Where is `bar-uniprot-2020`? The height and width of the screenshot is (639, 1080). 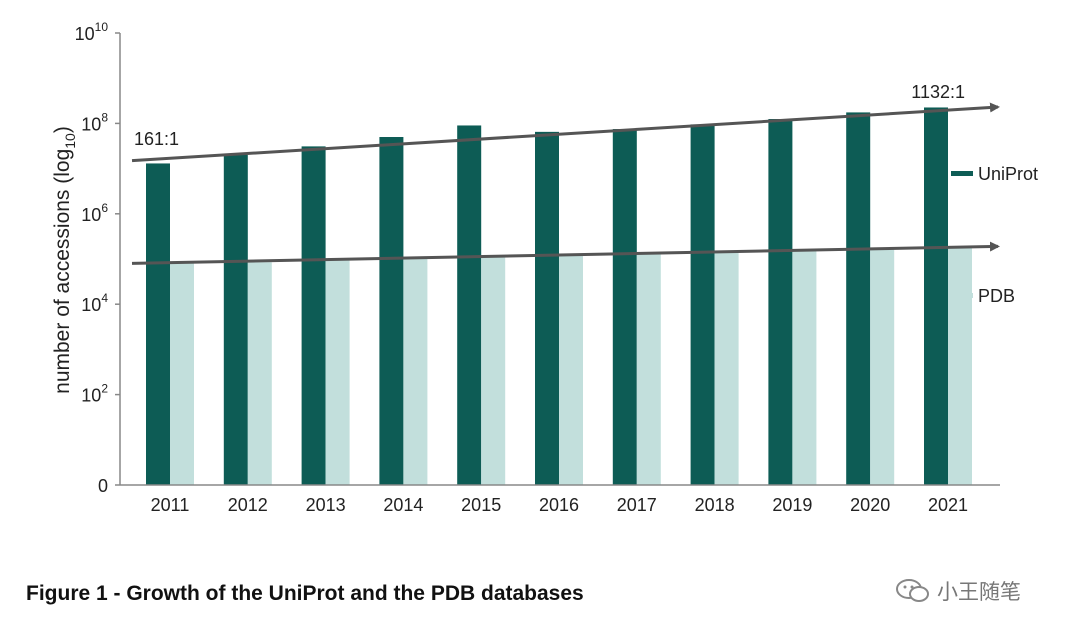 bar-uniprot-2020 is located at coordinates (858, 299).